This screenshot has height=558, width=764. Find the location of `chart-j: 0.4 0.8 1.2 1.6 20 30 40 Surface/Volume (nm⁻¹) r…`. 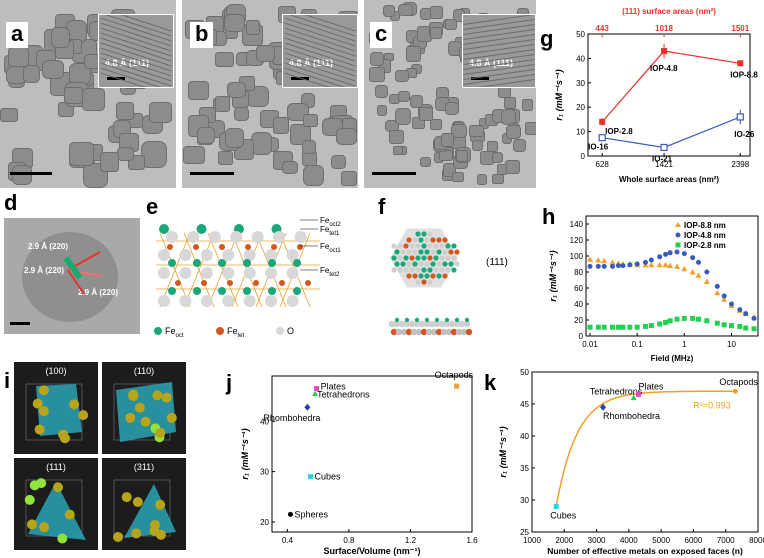

chart-j: 0.4 0.8 1.2 1.6 20 30 40 Surface/Volume (nm⁻¹) r… is located at coordinates (359, 463).